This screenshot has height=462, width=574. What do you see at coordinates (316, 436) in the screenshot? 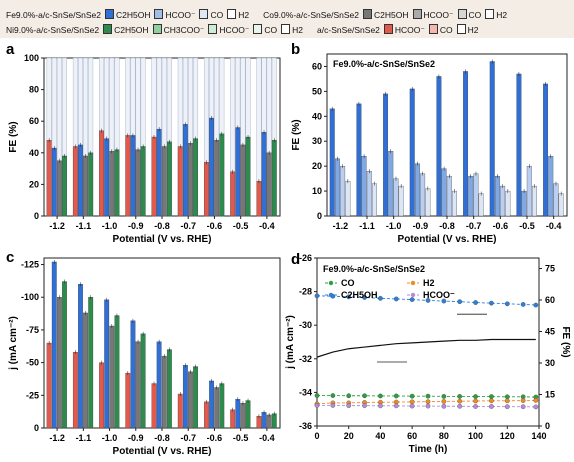
I see `x-tick-label: 0` at bounding box center [316, 436].